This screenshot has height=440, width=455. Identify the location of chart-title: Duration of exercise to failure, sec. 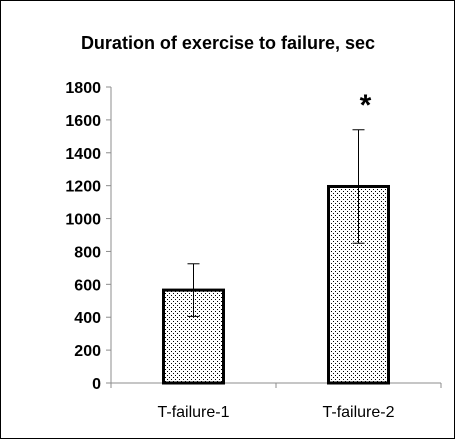
(228, 43).